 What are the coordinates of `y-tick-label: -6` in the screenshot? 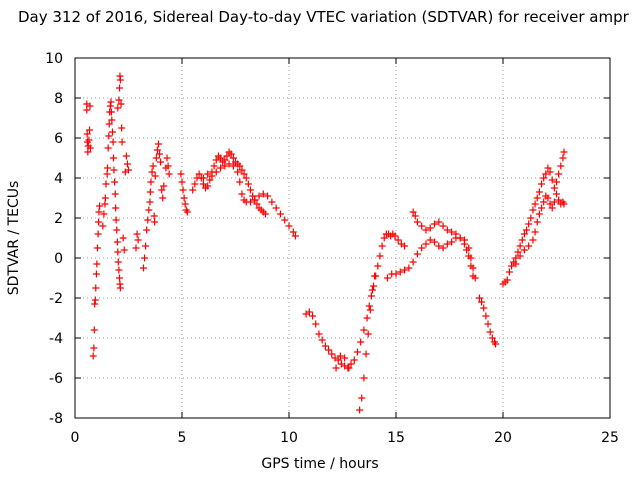 It's located at (56, 379).